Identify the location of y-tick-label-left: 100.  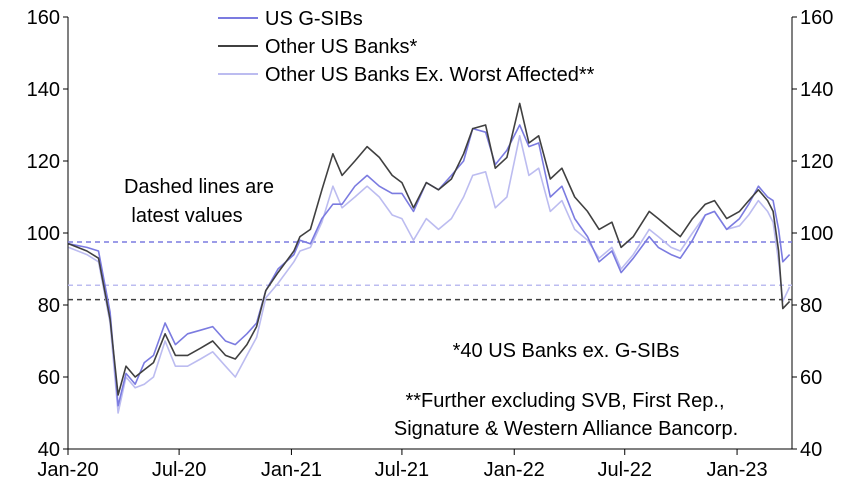
(43, 234).